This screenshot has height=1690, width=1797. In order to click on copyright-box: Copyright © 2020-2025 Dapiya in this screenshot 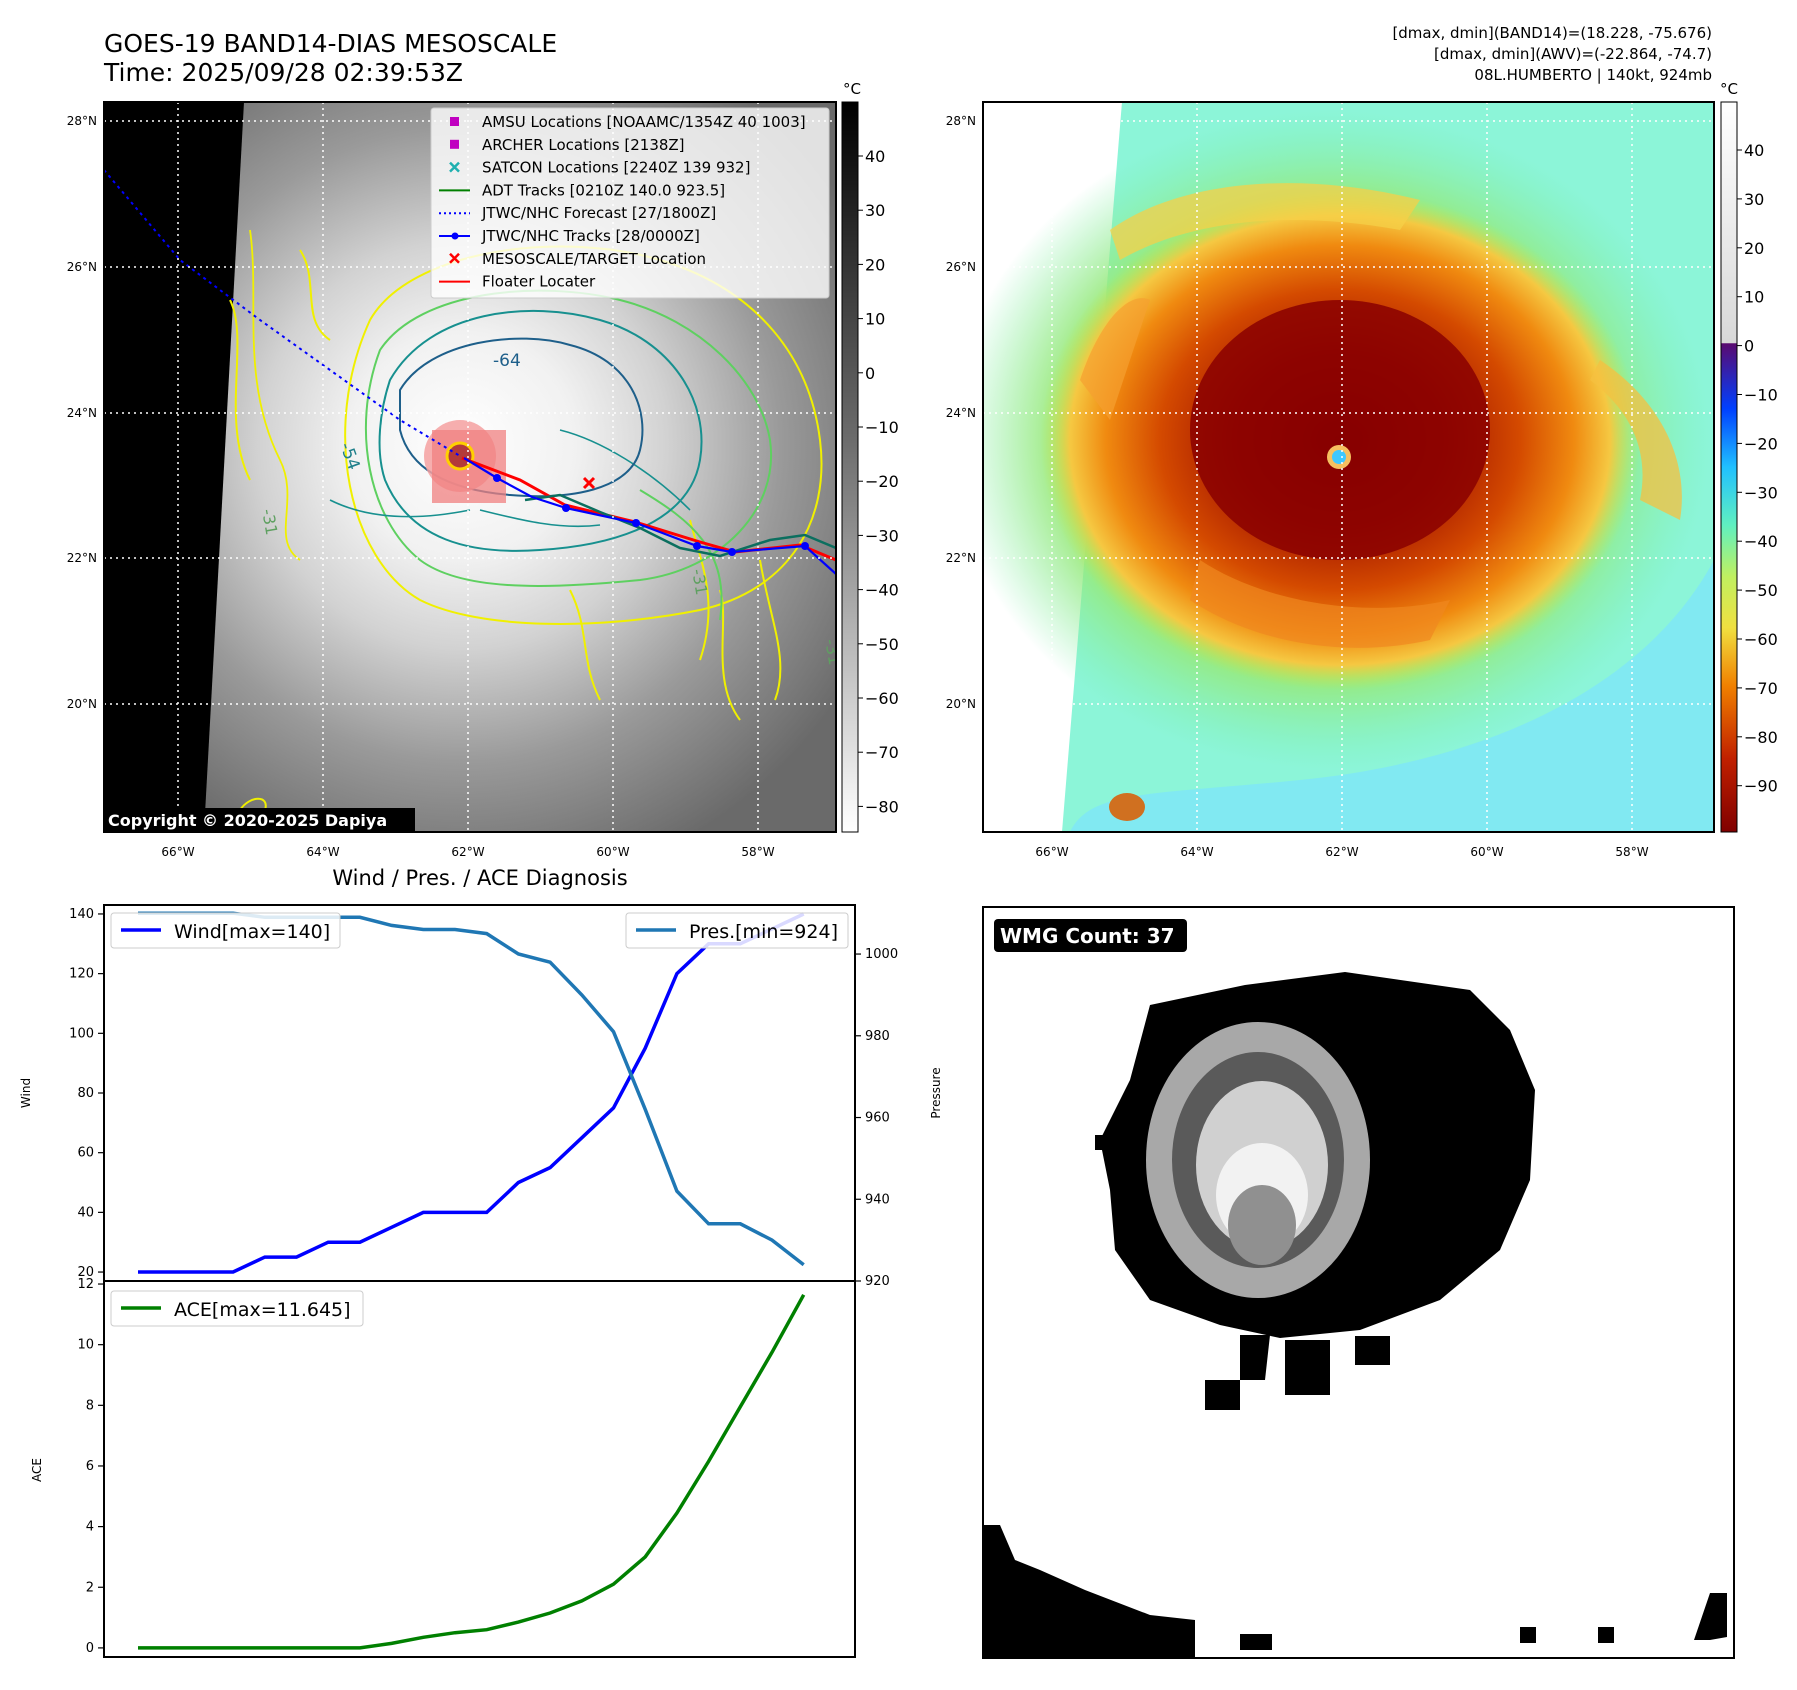, I will do `click(259, 820)`.